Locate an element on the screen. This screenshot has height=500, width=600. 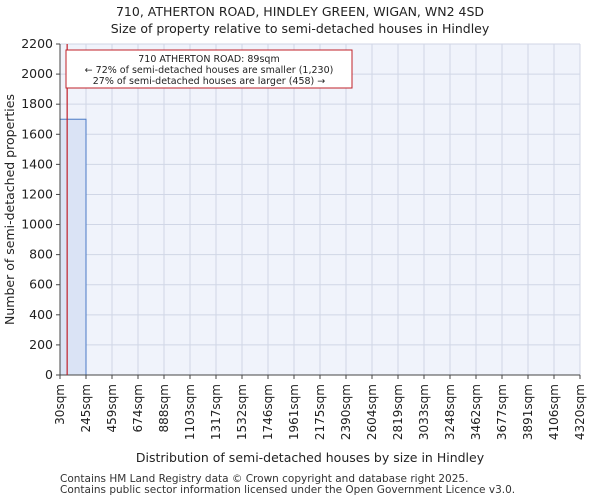
x-tick-label-20: 4320sqm is located at coordinates (580, 412).